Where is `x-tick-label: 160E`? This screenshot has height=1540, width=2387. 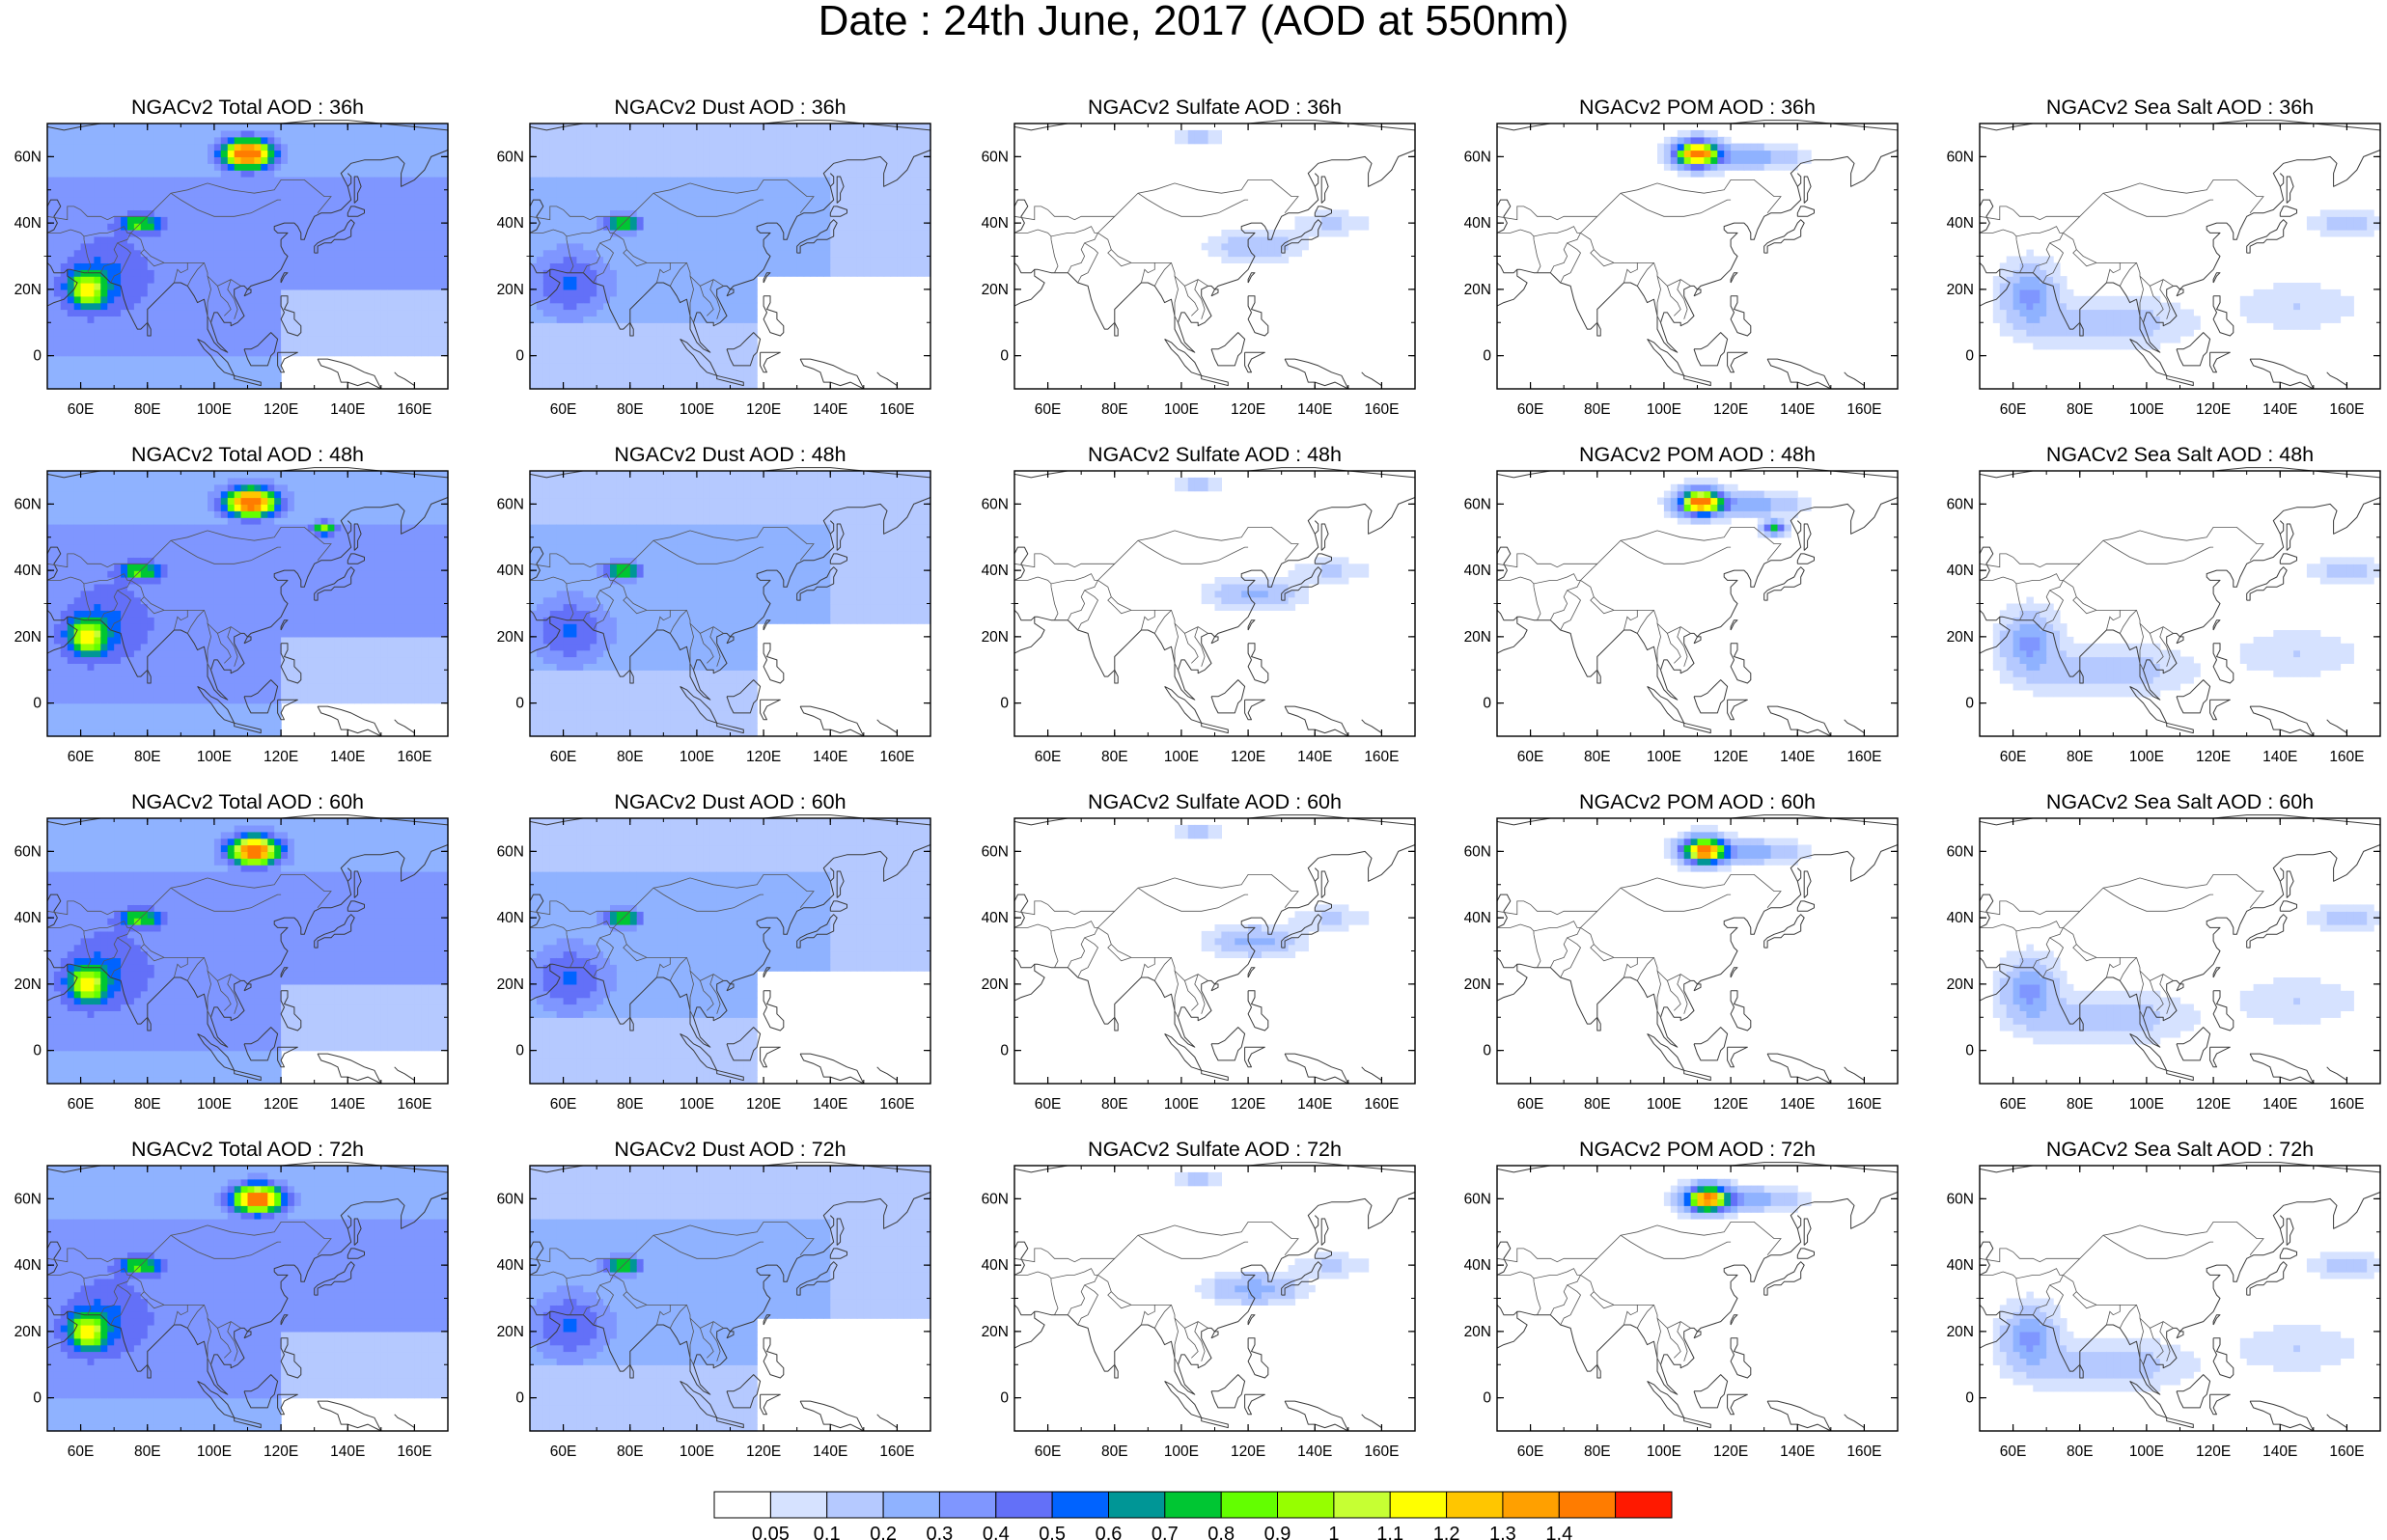
x-tick-label: 160E is located at coordinates (1381, 409).